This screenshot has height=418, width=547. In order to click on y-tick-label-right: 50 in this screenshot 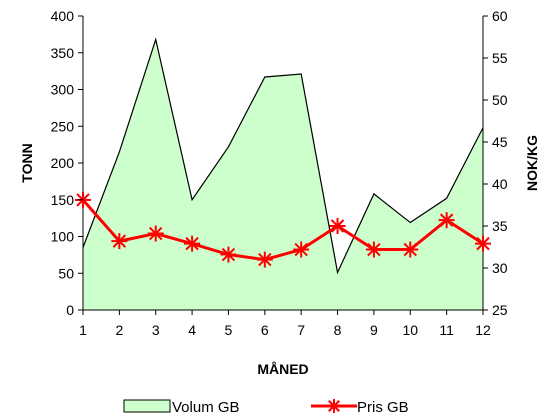, I will do `click(500, 100)`.